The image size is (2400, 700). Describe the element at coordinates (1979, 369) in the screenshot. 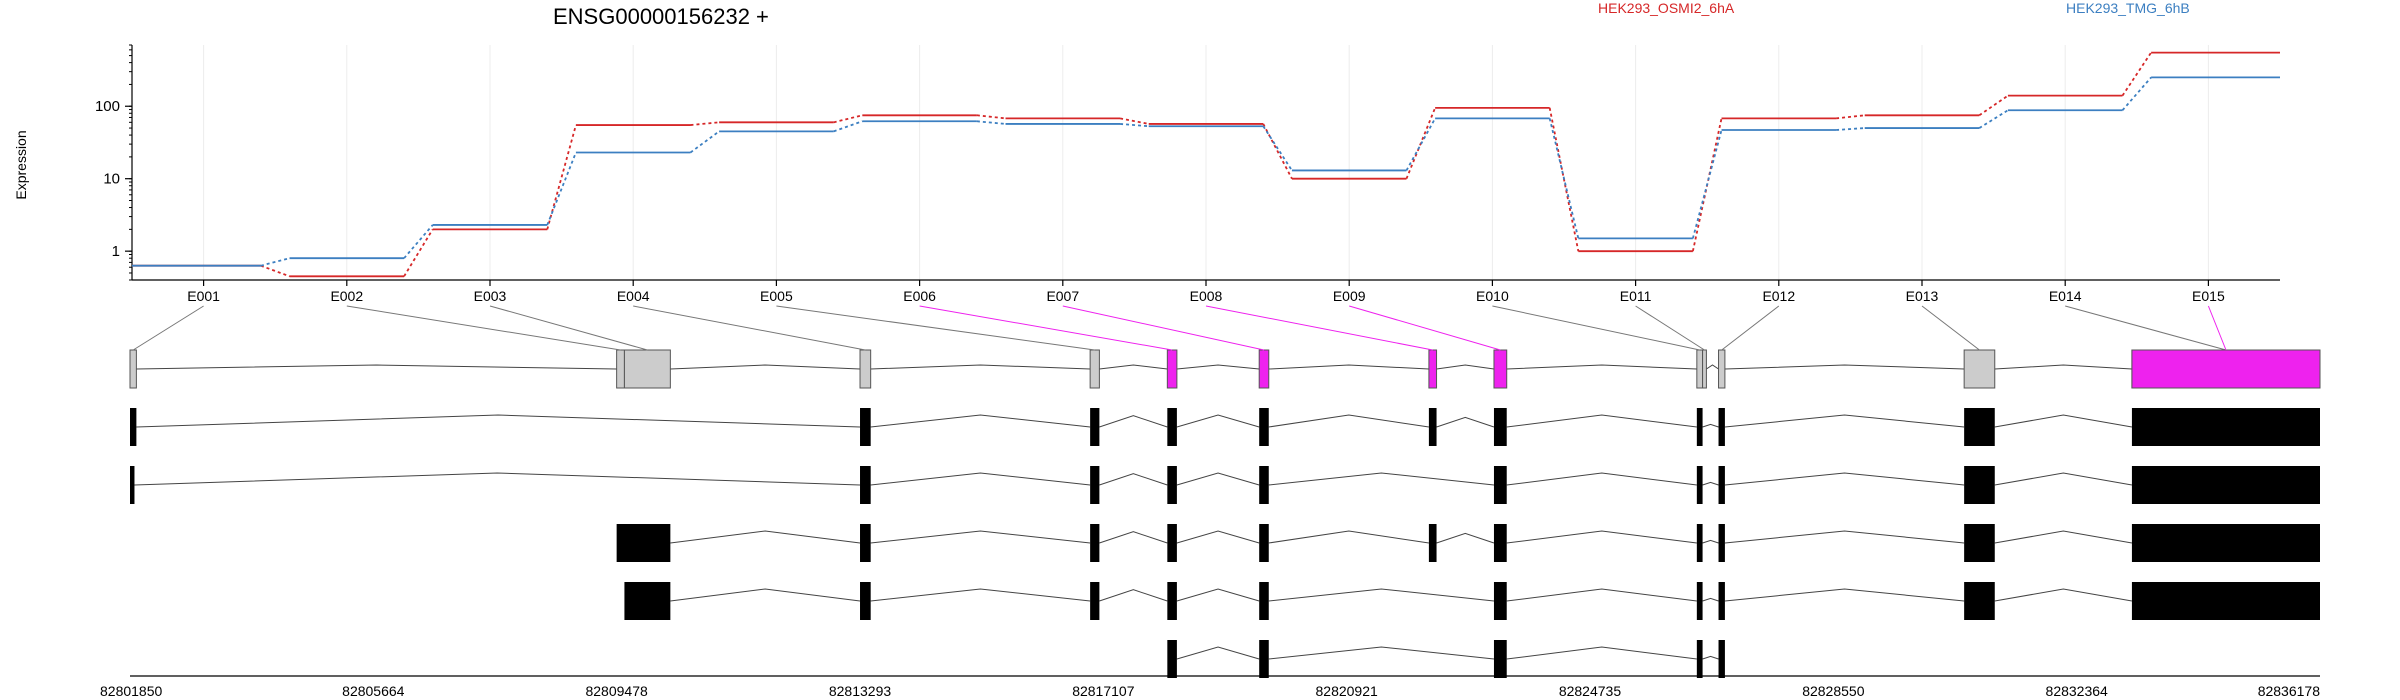

I see `exon-box-e013` at that location.